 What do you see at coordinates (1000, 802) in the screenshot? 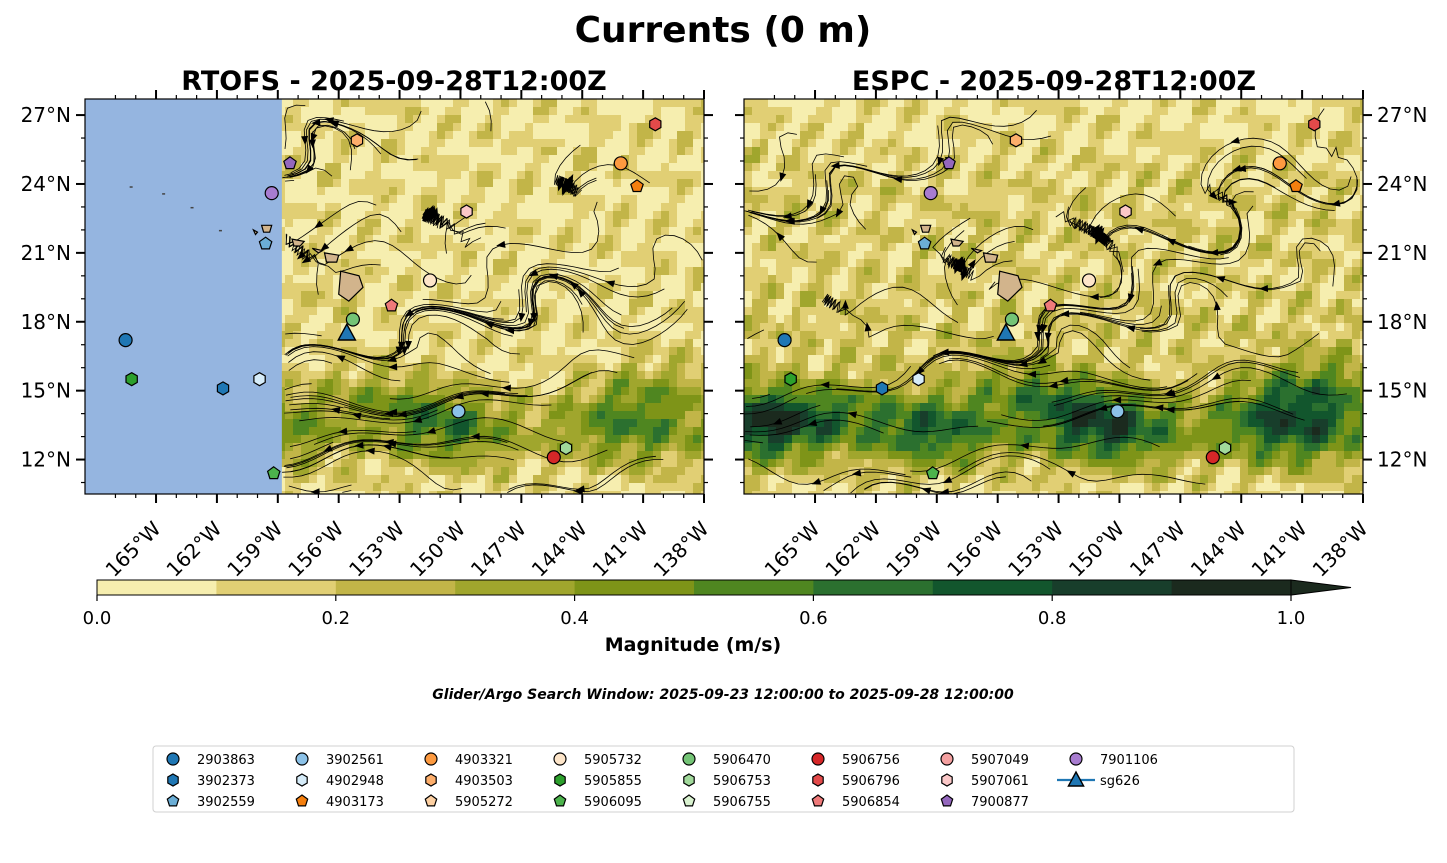
I see `legend-label: 7900877` at bounding box center [1000, 802].